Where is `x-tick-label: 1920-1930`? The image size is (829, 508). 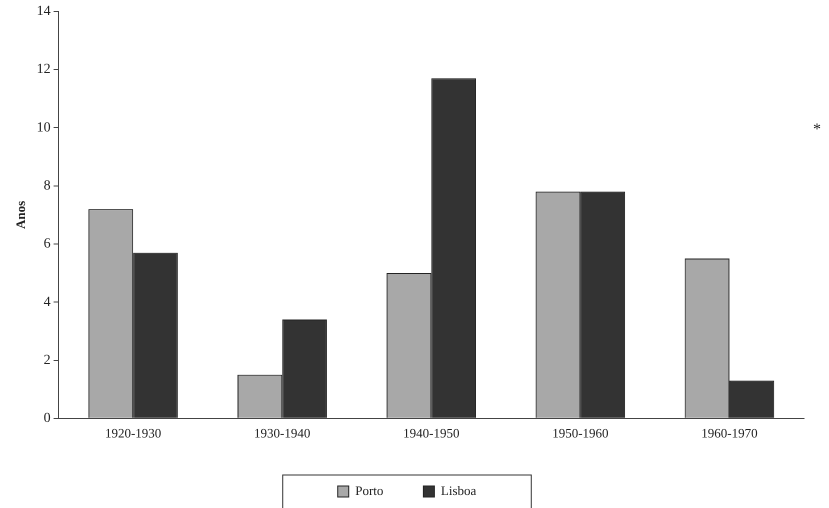 x-tick-label: 1920-1930 is located at coordinates (133, 433).